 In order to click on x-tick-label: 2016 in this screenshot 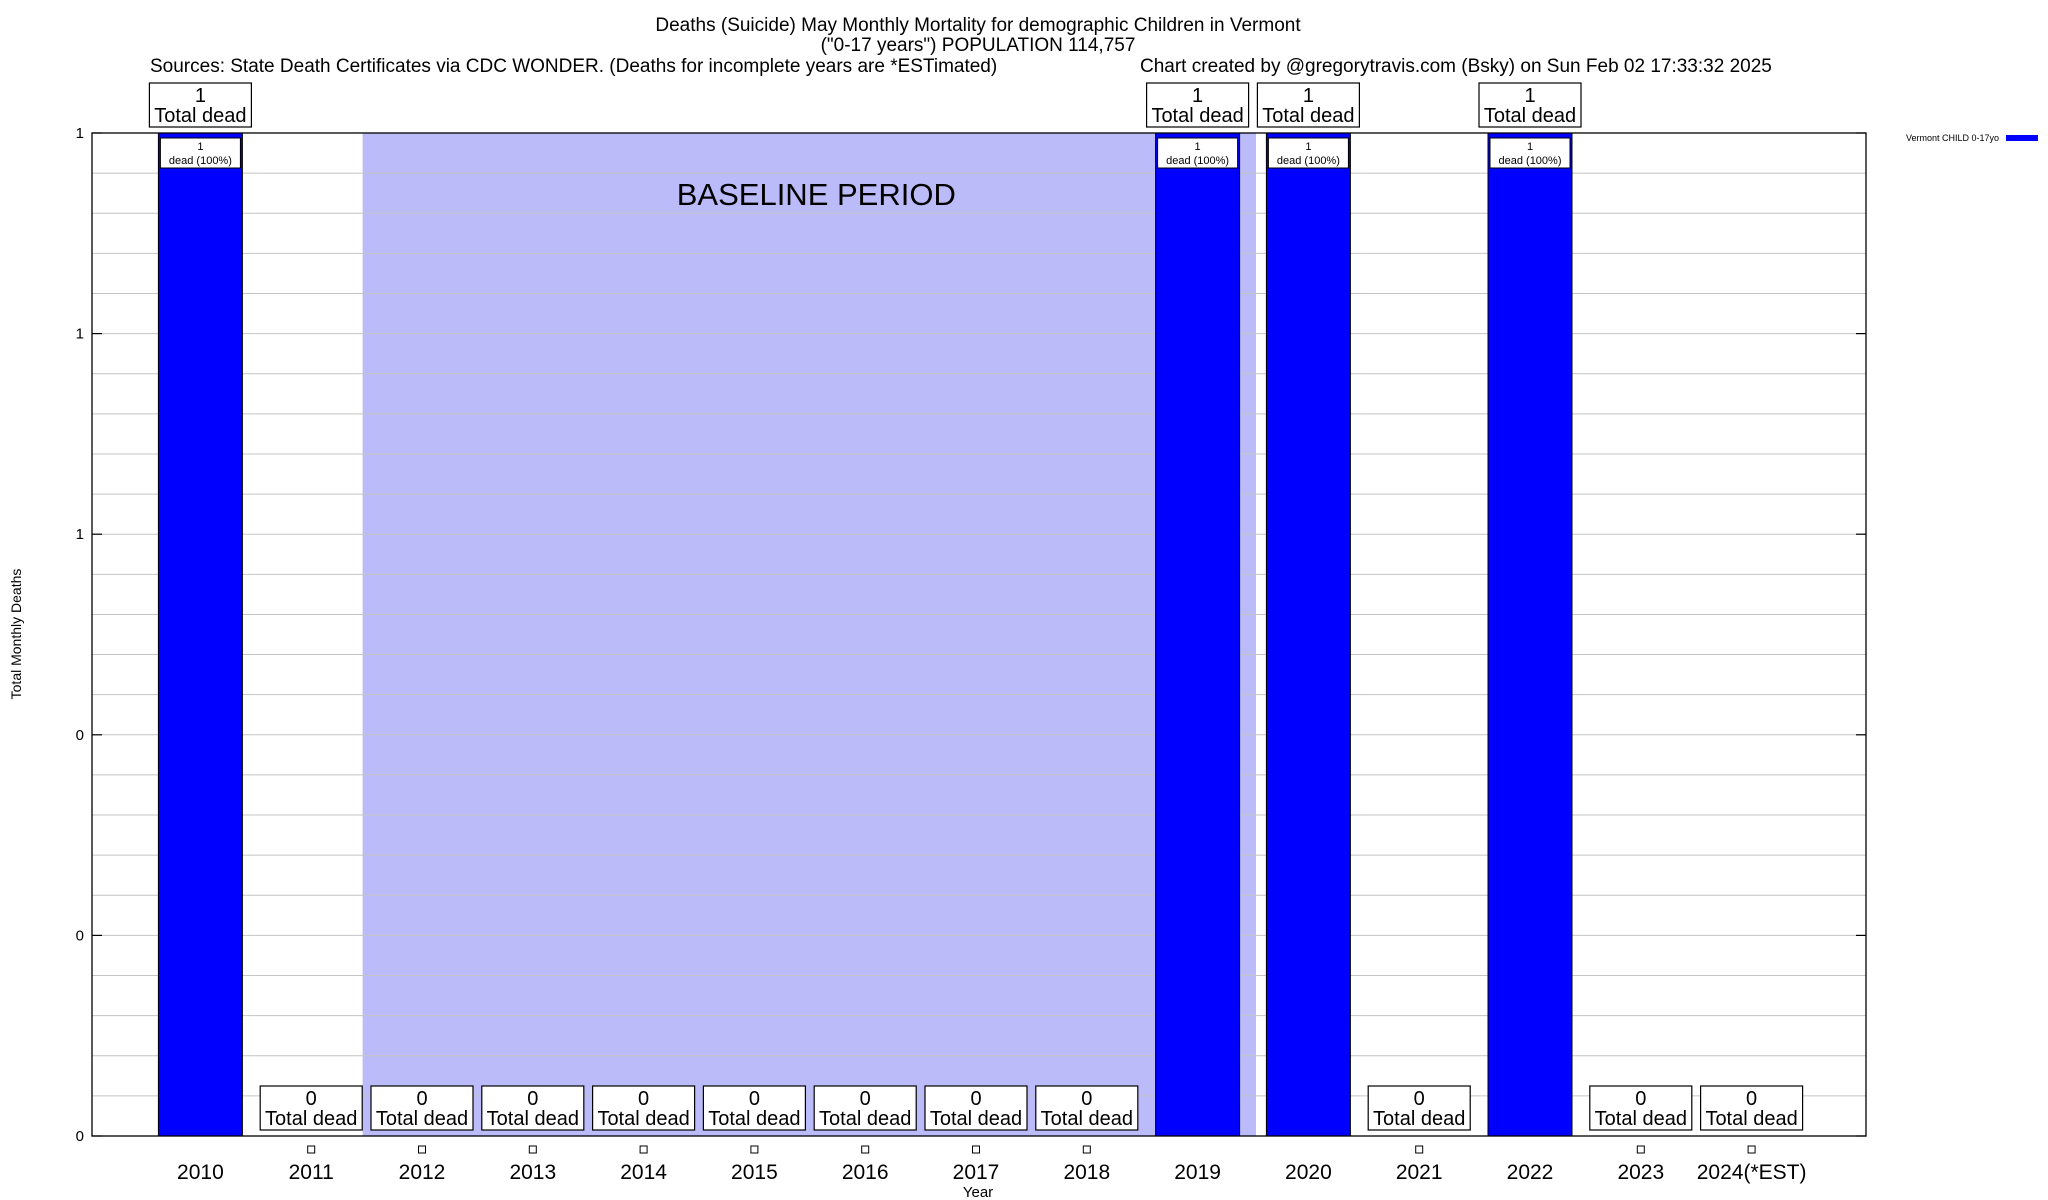, I will do `click(865, 1172)`.